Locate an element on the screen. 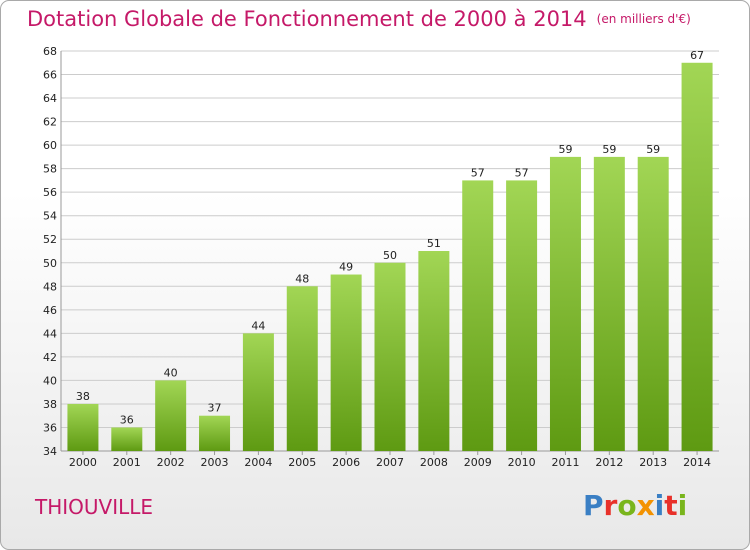  x-tick-label: 2012 is located at coordinates (609, 462).